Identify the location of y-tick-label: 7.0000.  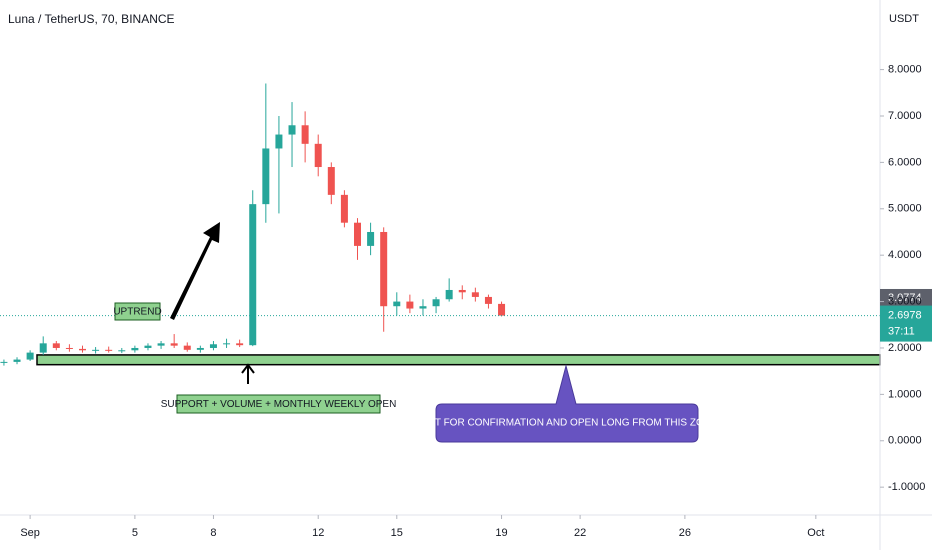
(905, 116).